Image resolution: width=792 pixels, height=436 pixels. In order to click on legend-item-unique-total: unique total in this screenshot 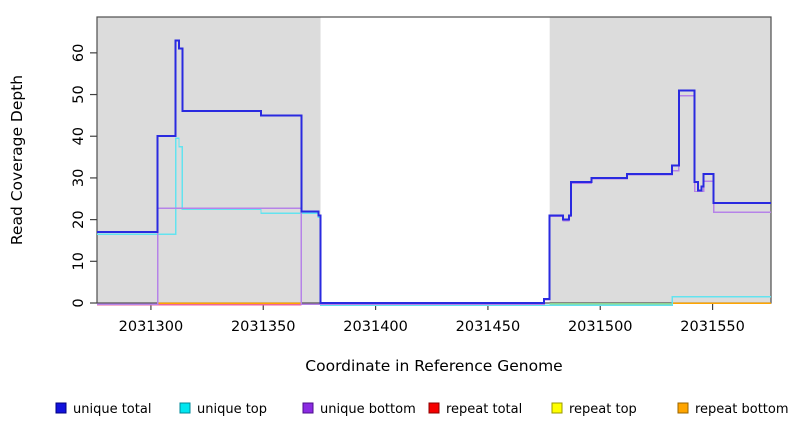, I will do `click(103, 409)`.